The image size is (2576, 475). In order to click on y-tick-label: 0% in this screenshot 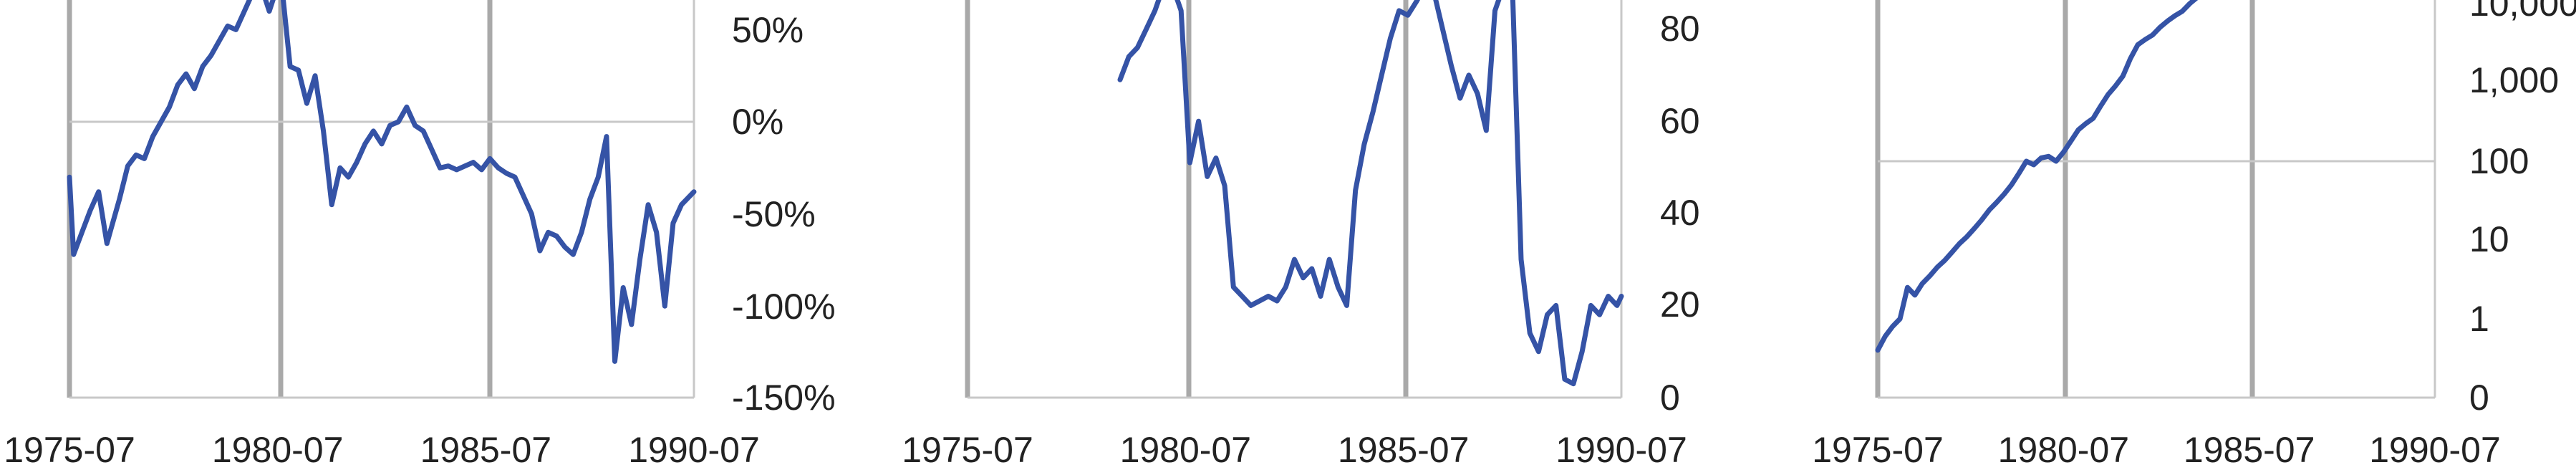, I will do `click(758, 122)`.